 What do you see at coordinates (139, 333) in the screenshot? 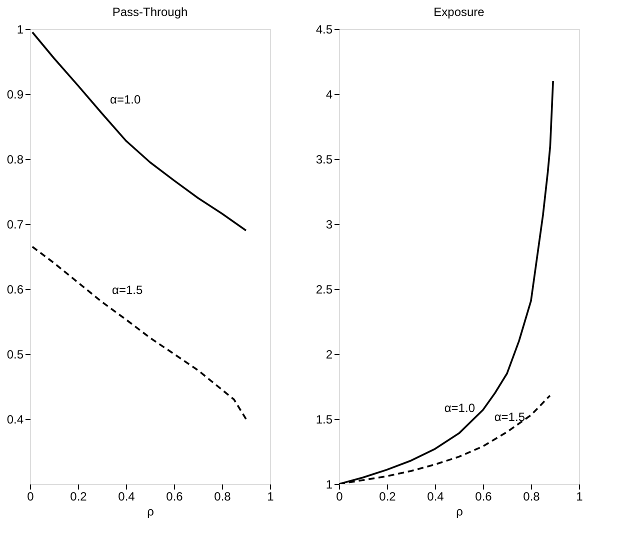
I see `line-series` at bounding box center [139, 333].